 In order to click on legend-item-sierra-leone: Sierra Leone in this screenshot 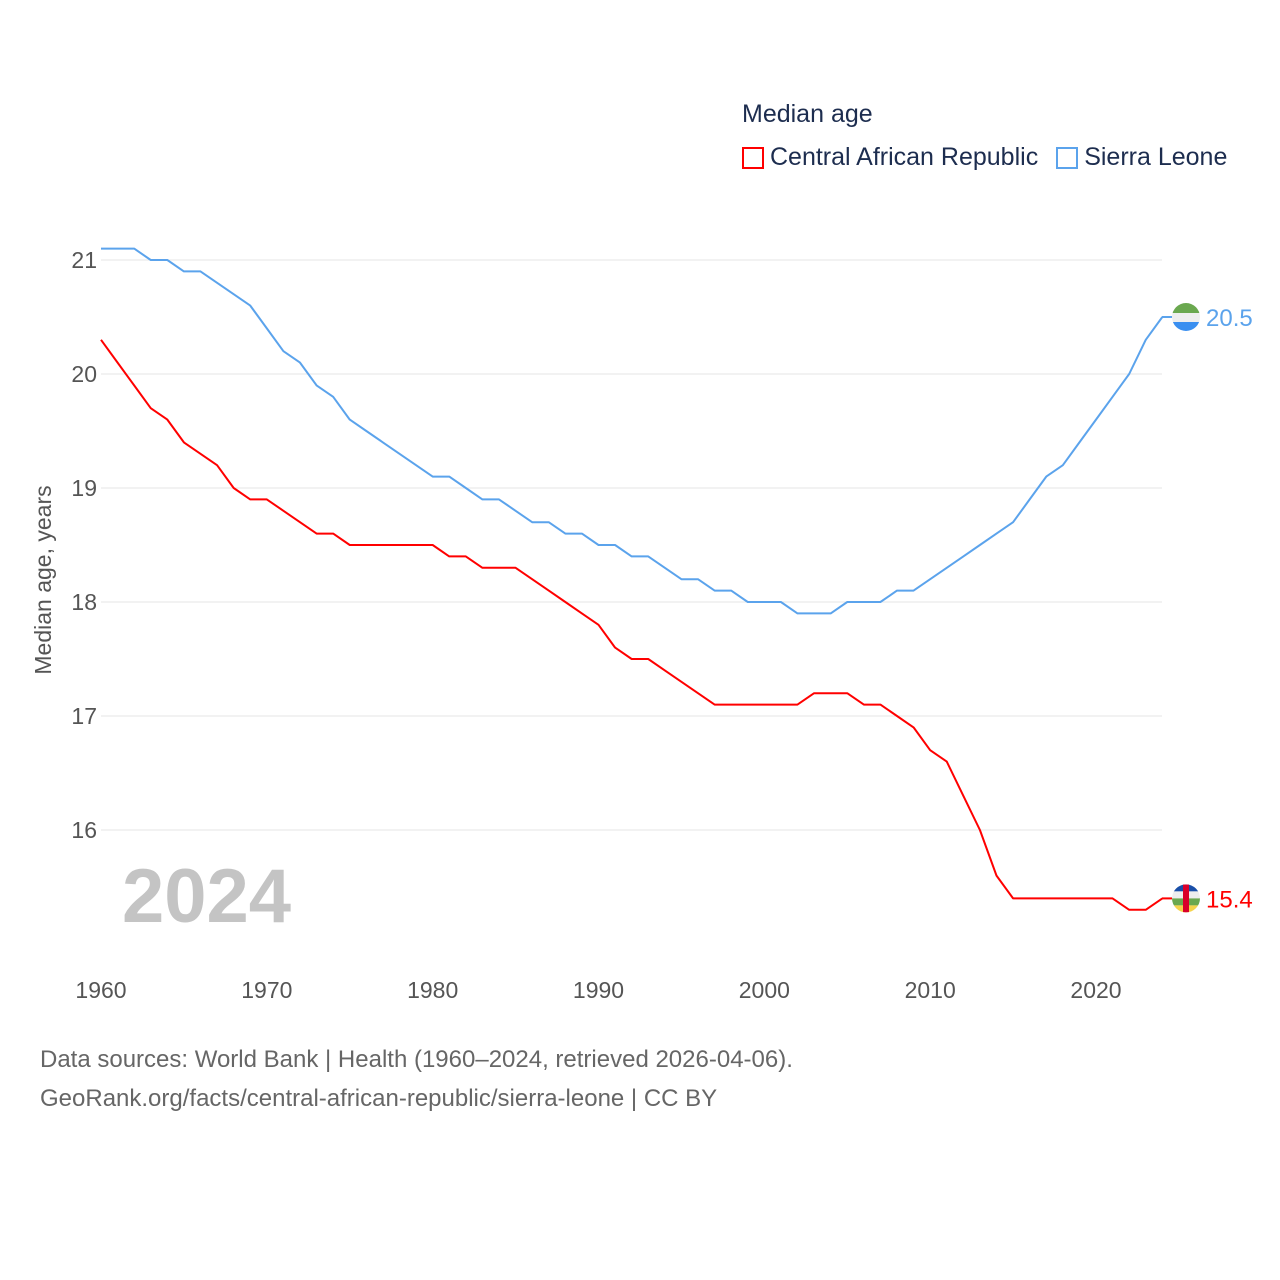, I will do `click(1141, 157)`.